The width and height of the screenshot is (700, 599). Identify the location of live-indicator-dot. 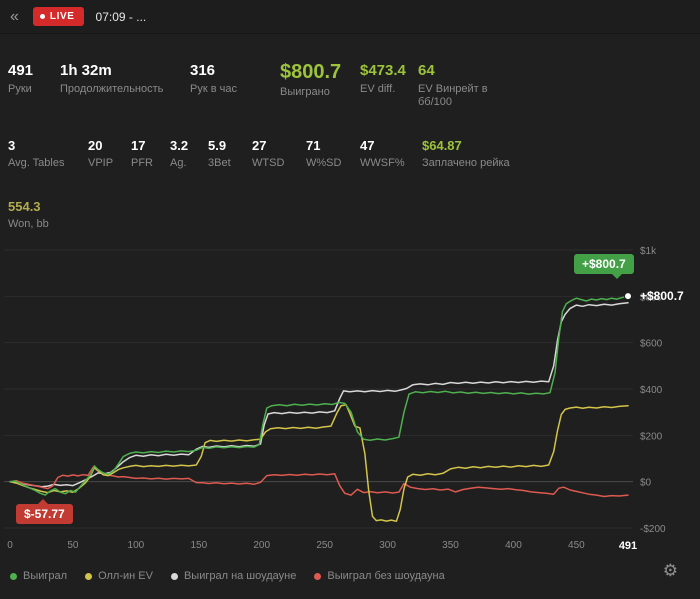
(42, 16).